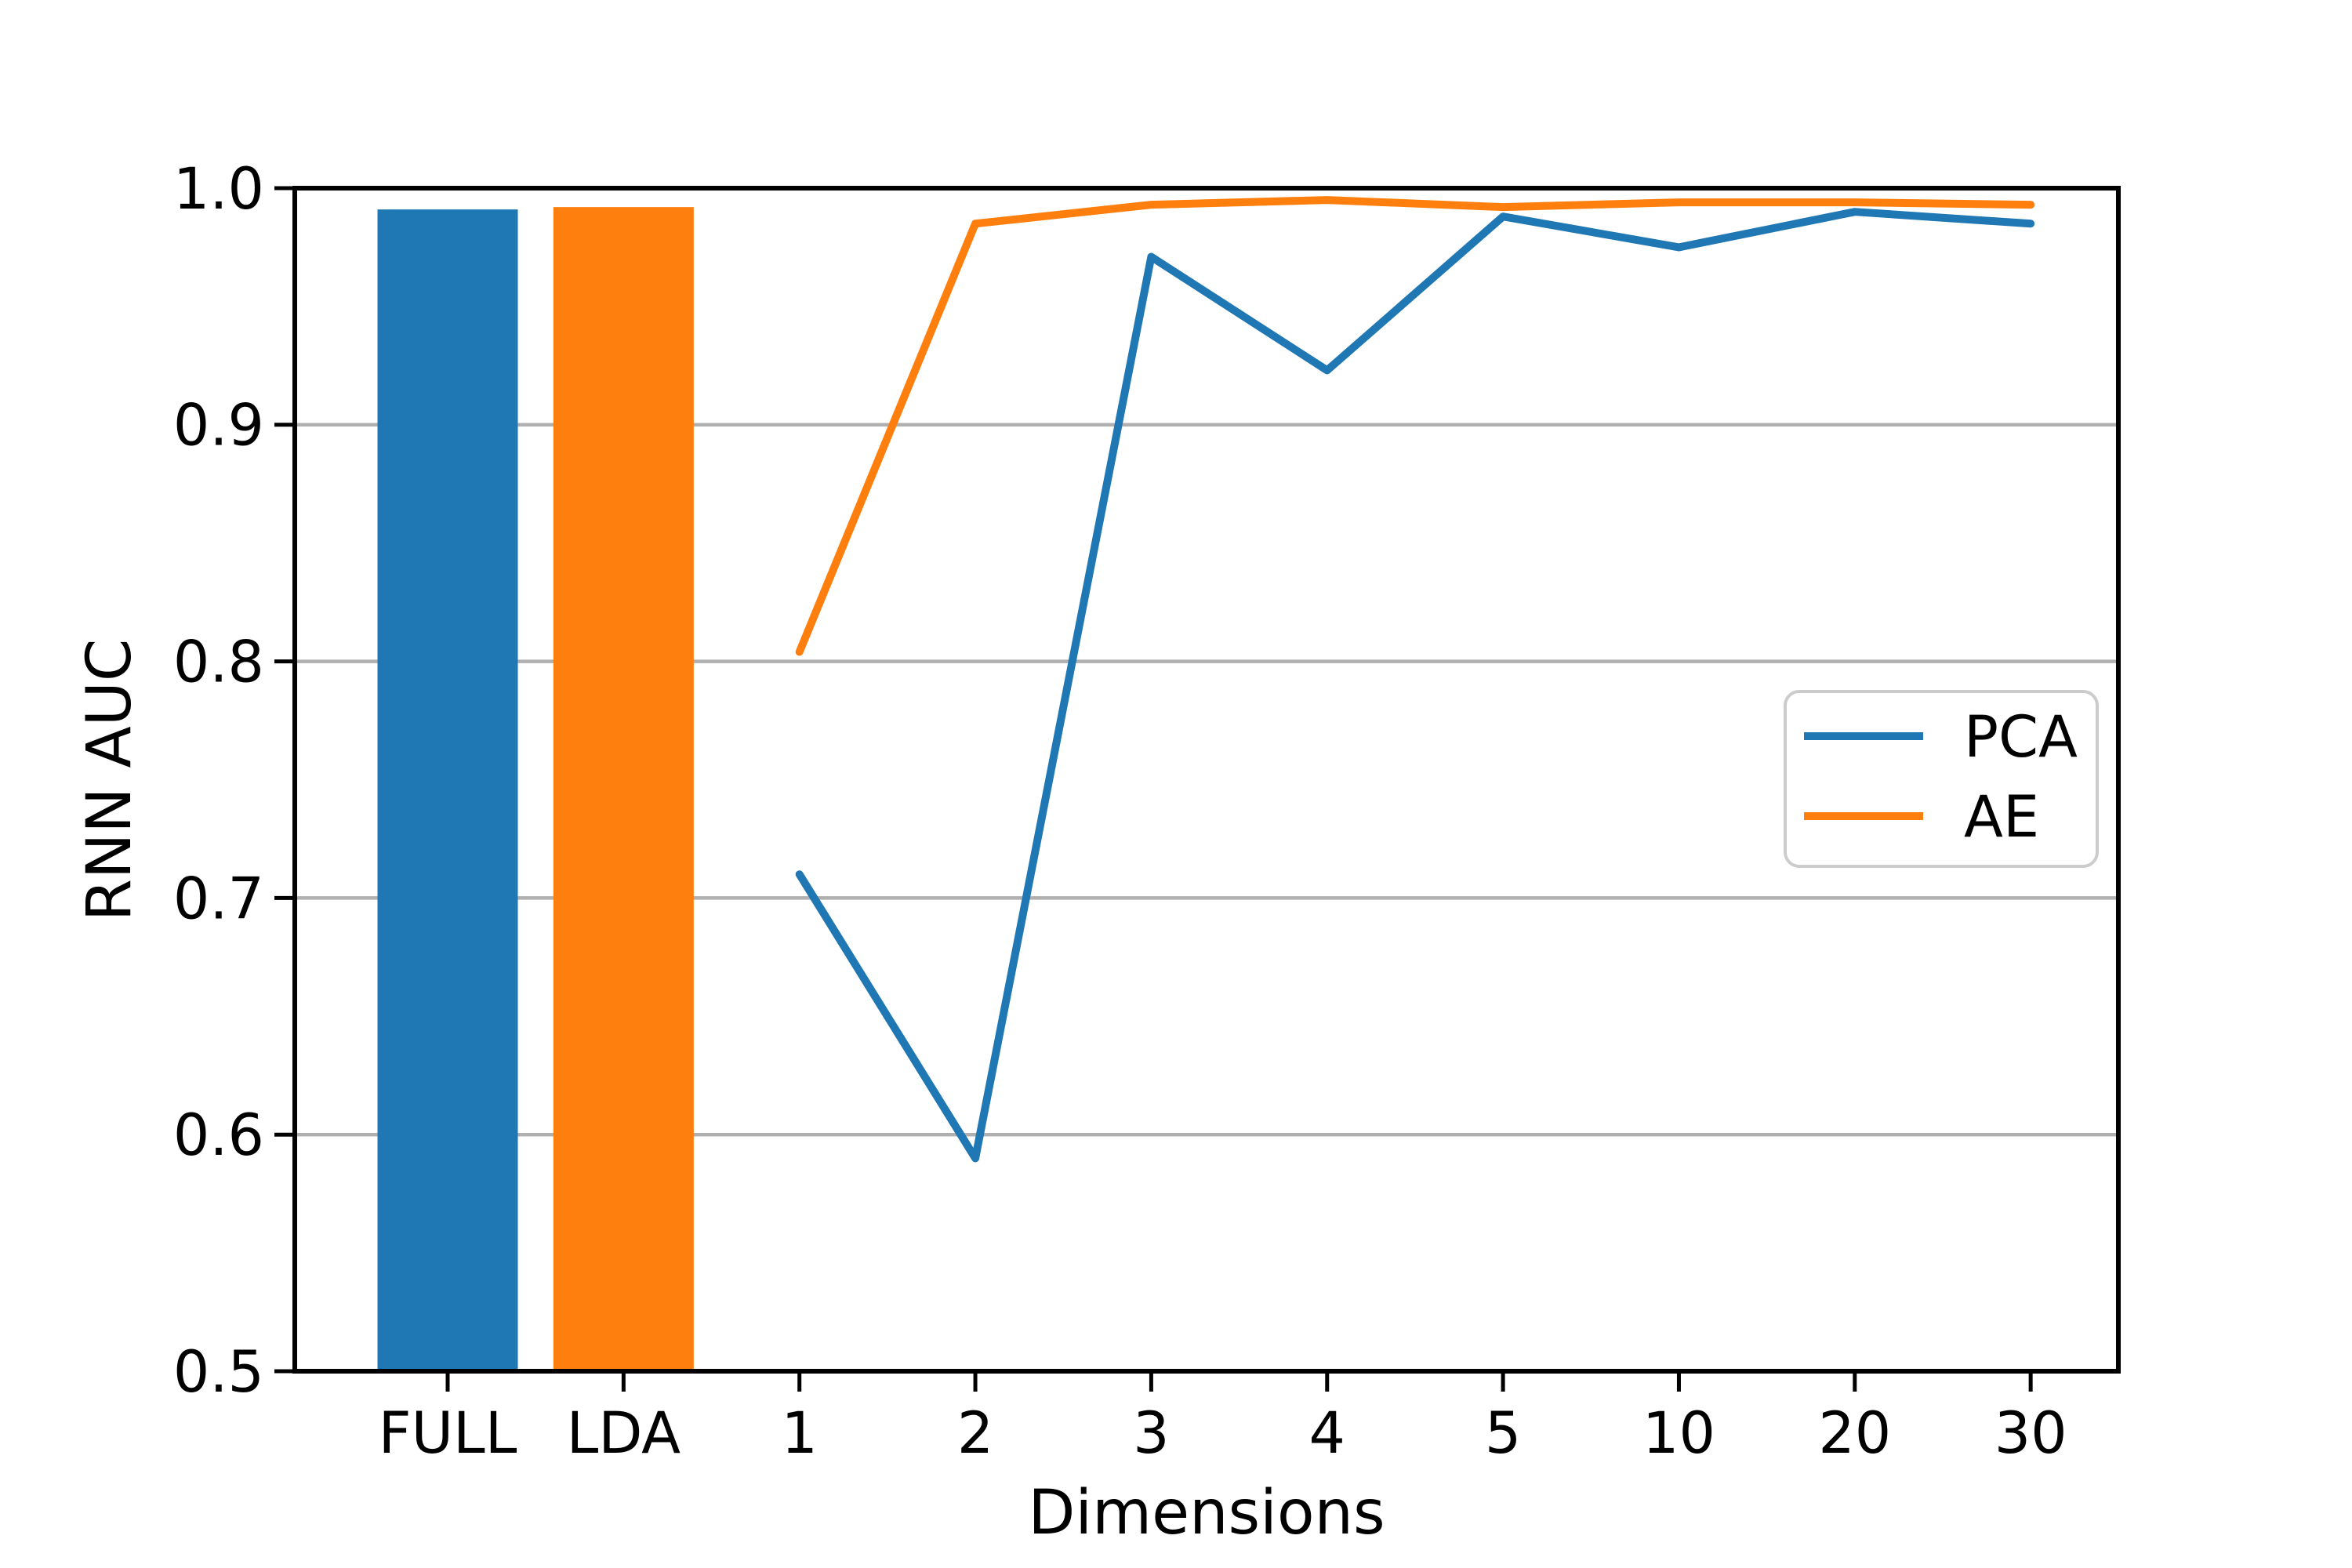  What do you see at coordinates (447, 790) in the screenshot?
I see `bar-full` at bounding box center [447, 790].